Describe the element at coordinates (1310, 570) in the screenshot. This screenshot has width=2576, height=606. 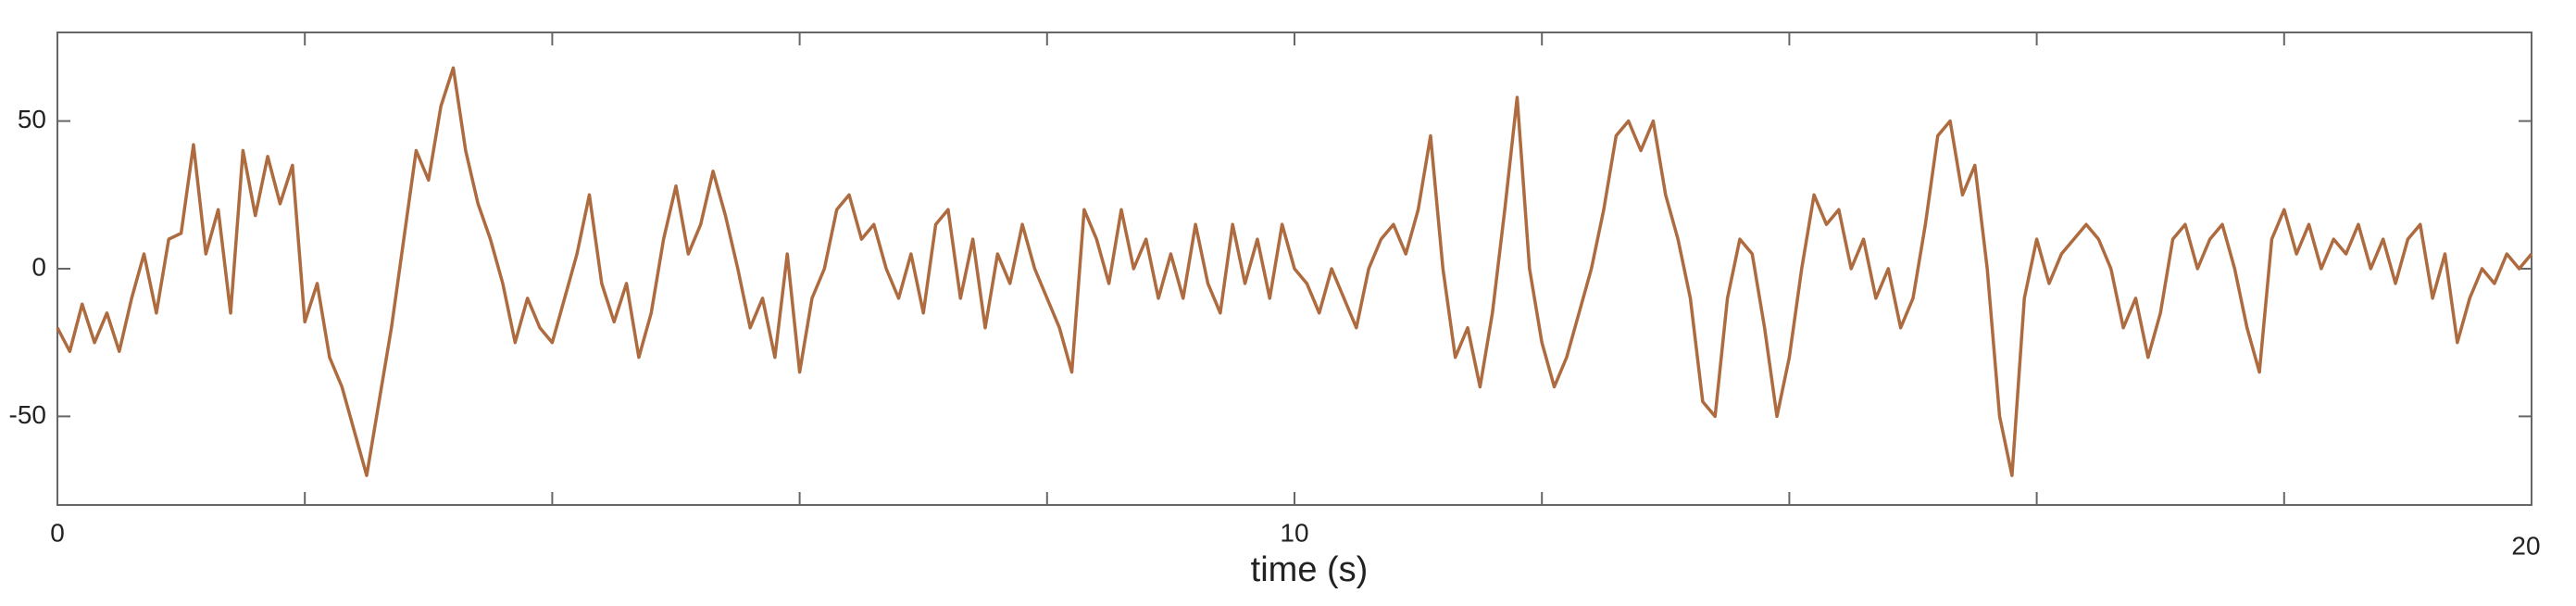
I see `x-axis-label: time (s)` at that location.